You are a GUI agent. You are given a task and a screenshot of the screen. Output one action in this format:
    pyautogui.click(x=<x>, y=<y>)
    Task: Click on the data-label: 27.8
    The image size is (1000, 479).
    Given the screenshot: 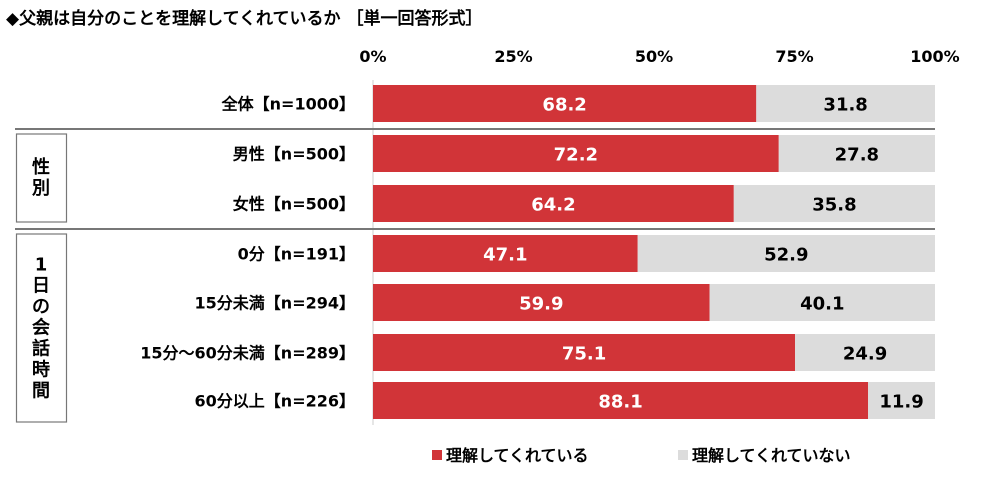 What is the action you would take?
    pyautogui.click(x=857, y=155)
    